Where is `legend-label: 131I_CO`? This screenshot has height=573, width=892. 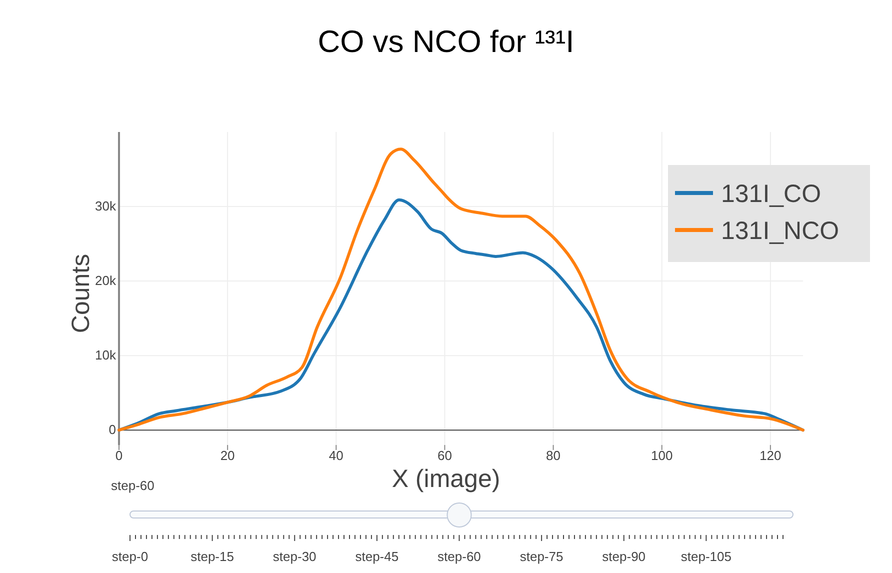 legend-label: 131I_CO is located at coordinates (771, 194).